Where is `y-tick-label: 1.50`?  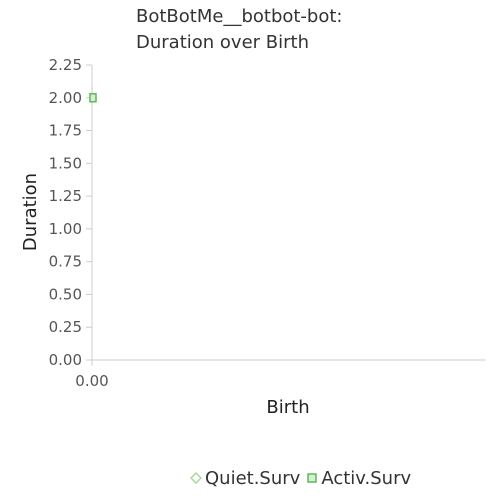 y-tick-label: 1.50 is located at coordinates (65, 163).